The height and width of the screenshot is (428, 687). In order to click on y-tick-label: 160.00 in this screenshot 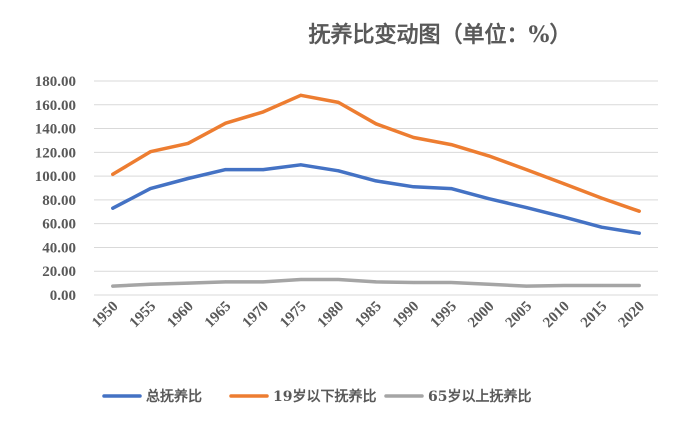, I will do `click(55, 106)`.